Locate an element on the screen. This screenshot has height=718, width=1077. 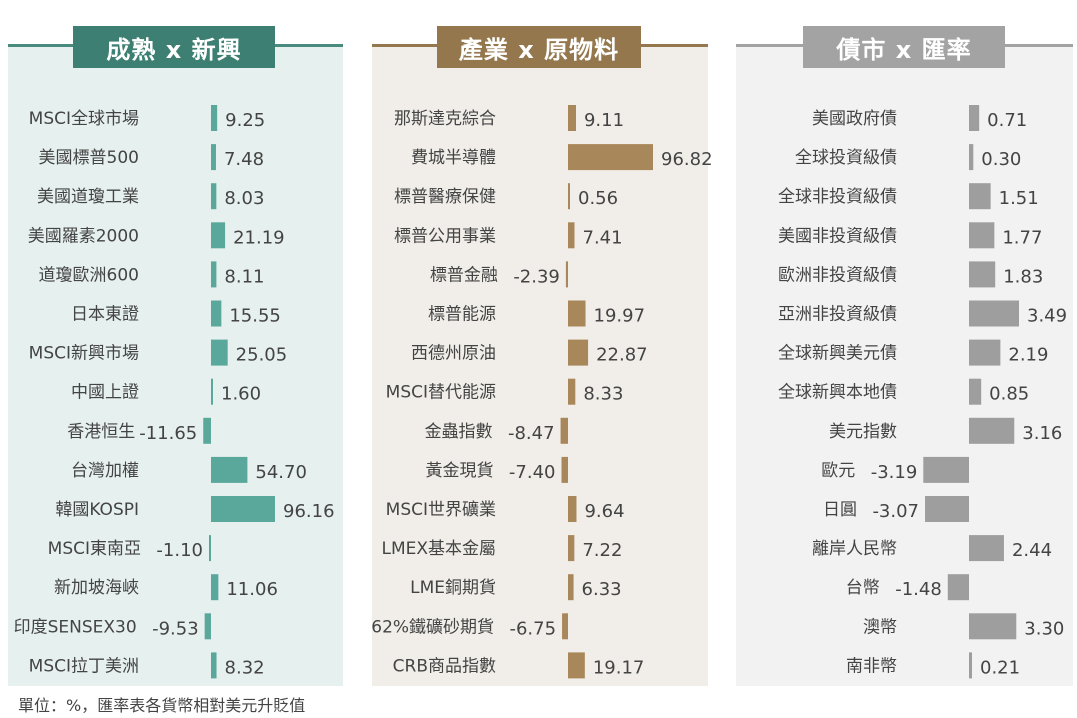
category-label: 道瓊歐洲600 is located at coordinates (89, 275).